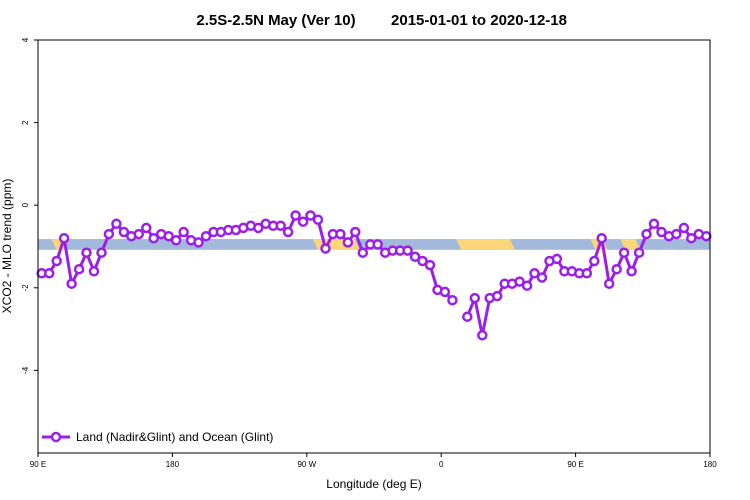 The width and height of the screenshot is (750, 500). I want to click on y-axis-label: XCO2 - MLO trend (ppm), so click(7, 246).